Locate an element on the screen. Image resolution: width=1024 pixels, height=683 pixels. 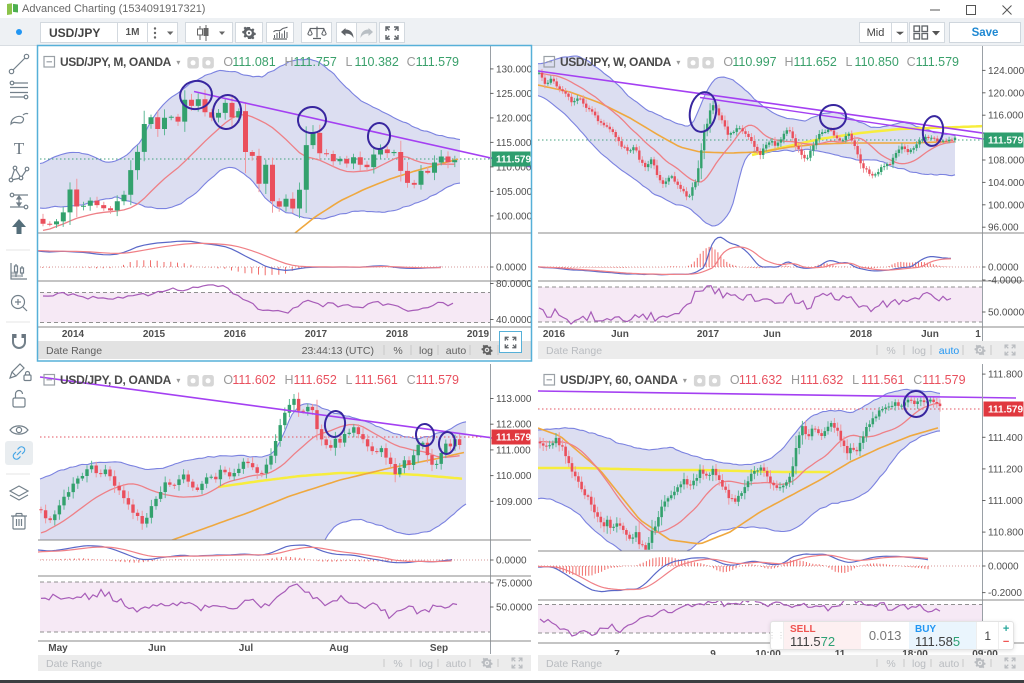
svg-text: 2018 is located at coordinates (397, 334).